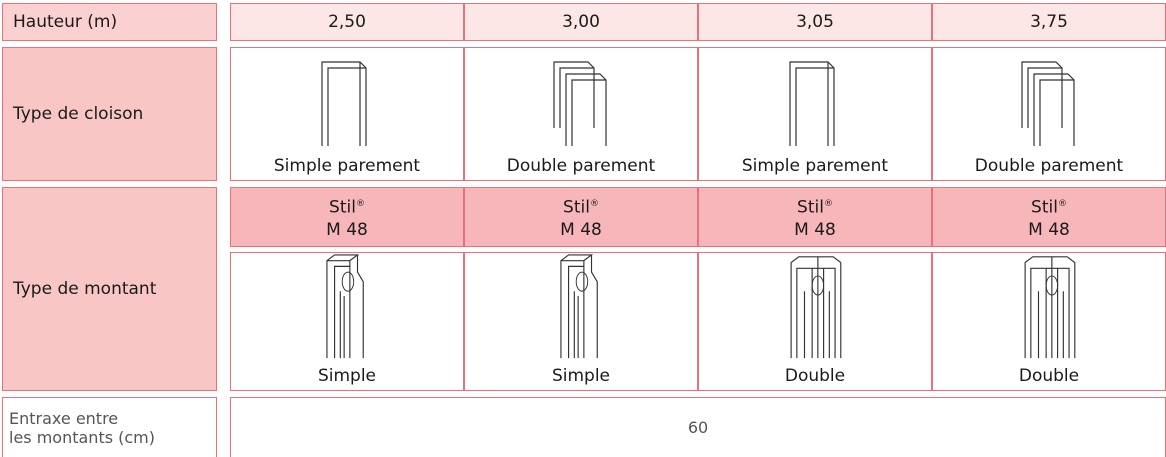  What do you see at coordinates (64, 418) in the screenshot?
I see `row-label-line: Entraxe entre` at bounding box center [64, 418].